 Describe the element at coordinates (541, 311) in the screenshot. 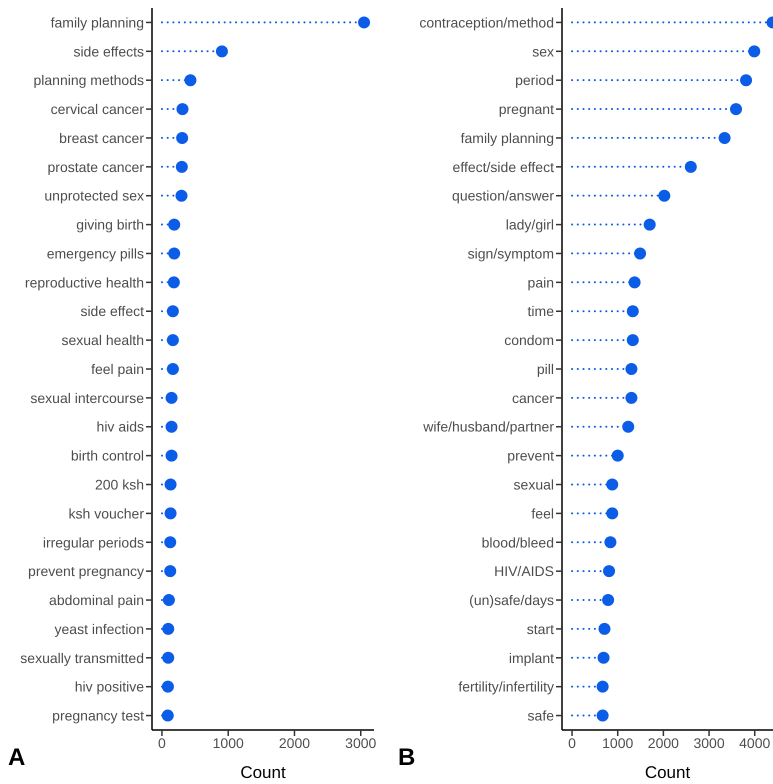

I see `y-tick-label: time` at that location.